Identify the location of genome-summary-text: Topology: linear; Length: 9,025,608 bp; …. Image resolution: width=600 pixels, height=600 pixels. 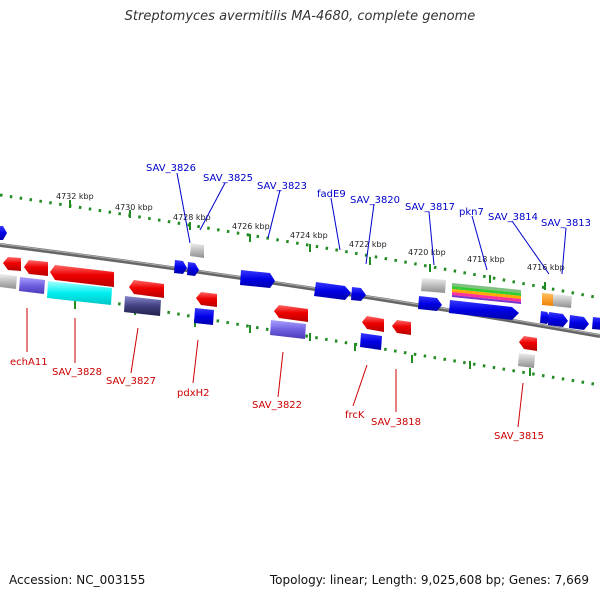
(429, 580).